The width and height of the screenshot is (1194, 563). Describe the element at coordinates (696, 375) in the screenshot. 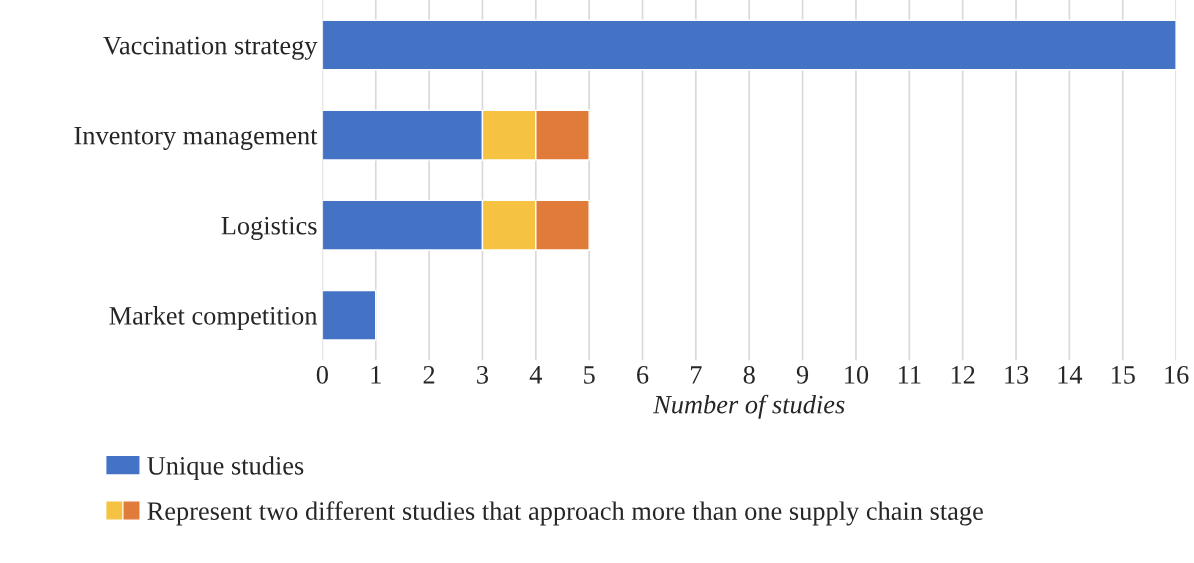

I see `x-tick-label: 7` at that location.